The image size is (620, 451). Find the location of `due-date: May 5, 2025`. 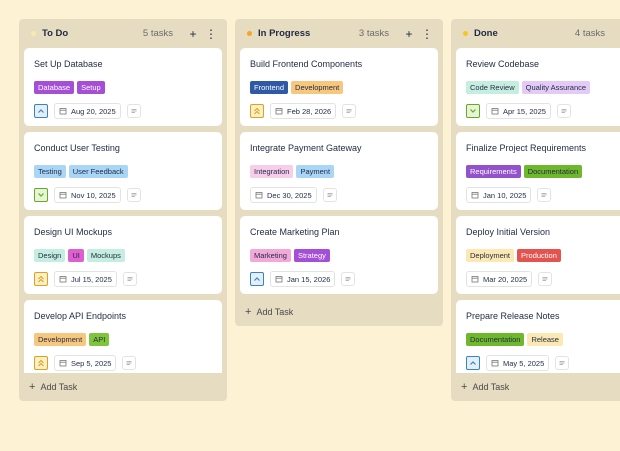

due-date: May 5, 2025 is located at coordinates (518, 363).